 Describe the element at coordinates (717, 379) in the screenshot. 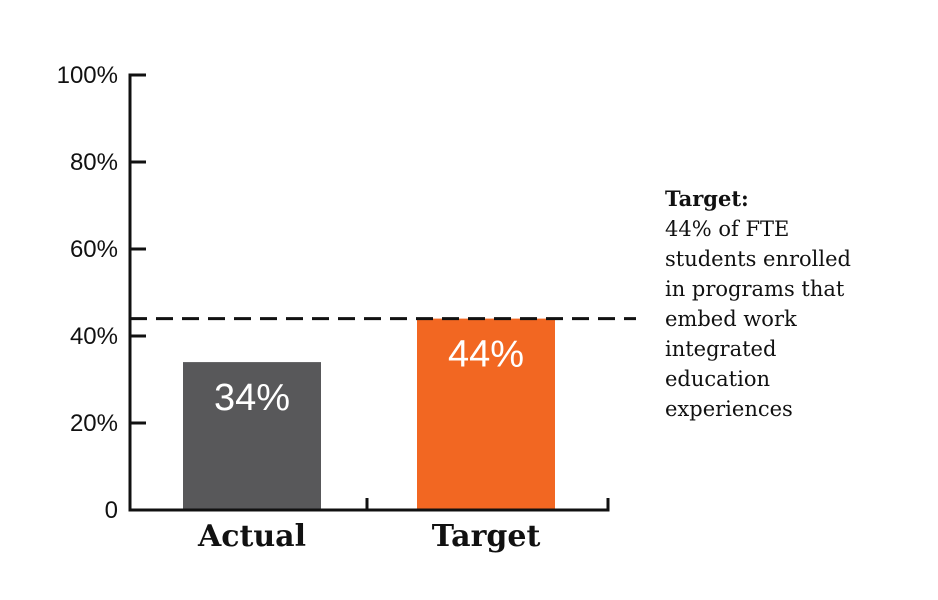

I see `annotation-line: education` at that location.